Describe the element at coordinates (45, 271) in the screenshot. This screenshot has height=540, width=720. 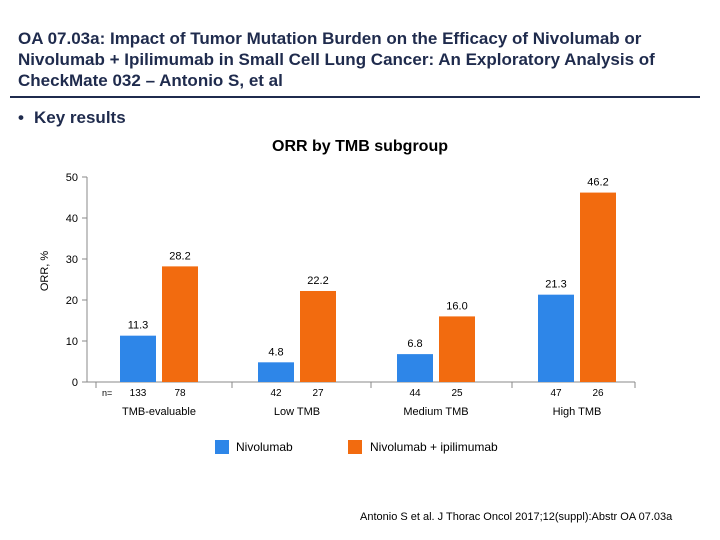
I see `y-axis-label: ORR, %` at that location.